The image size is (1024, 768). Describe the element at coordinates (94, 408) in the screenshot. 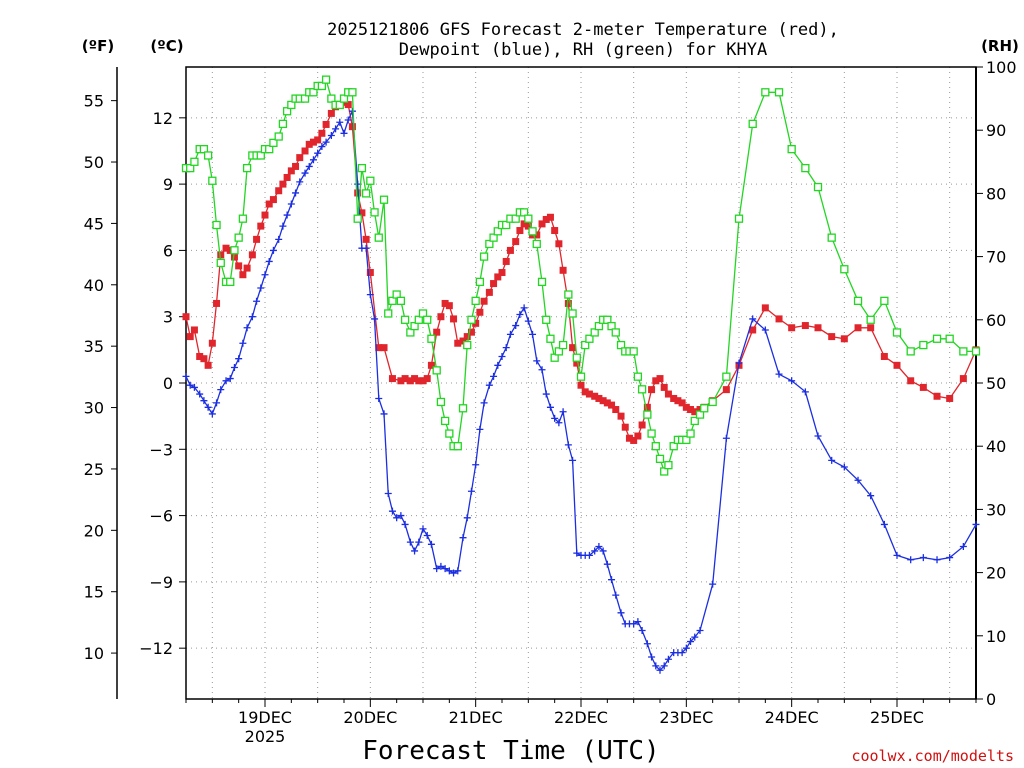

I see `fahrenheit-tick-label: 30` at that location.